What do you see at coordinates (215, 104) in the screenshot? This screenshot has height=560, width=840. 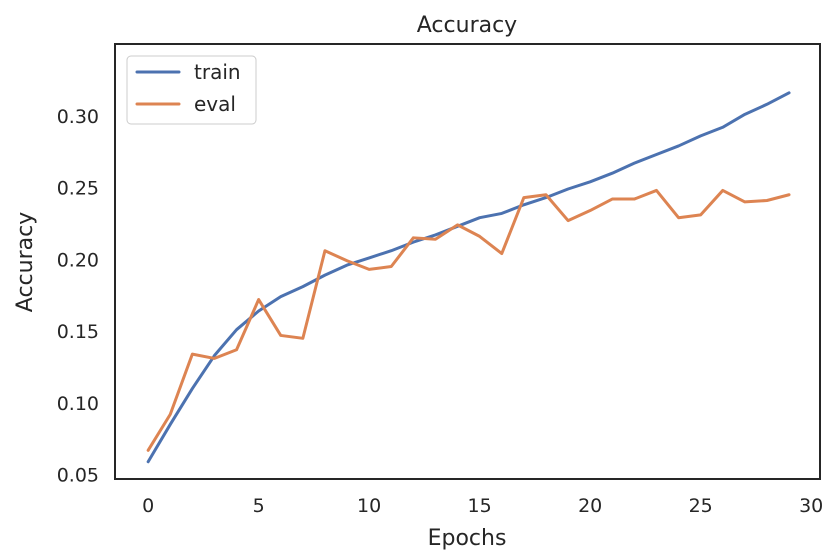 I see `legend-label-eval: eval` at bounding box center [215, 104].